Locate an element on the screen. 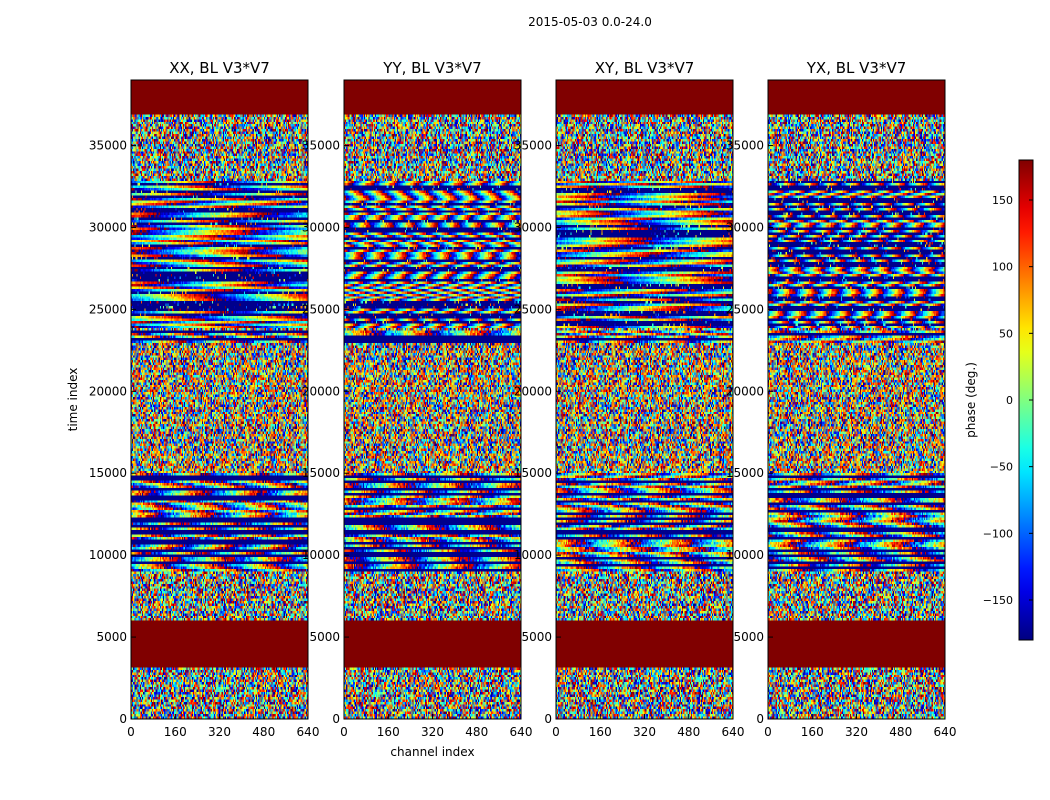 Image resolution: width=1050 pixels, height=800 pixels. panel-title: XX, BL V3*V7 is located at coordinates (219, 68).